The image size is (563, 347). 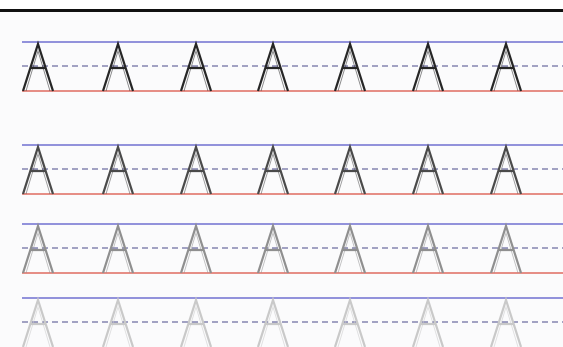 What do you see at coordinates (281, 6) in the screenshot?
I see `top-border` at bounding box center [281, 6].